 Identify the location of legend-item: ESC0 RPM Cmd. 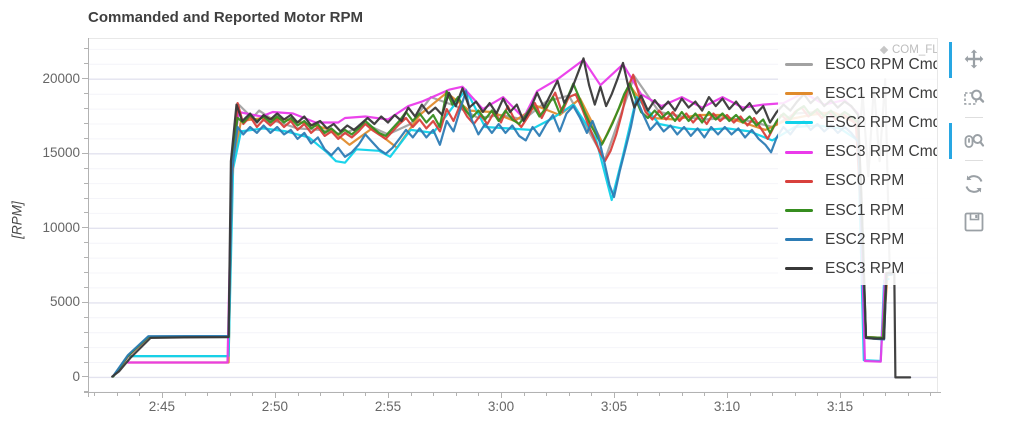
(860, 64).